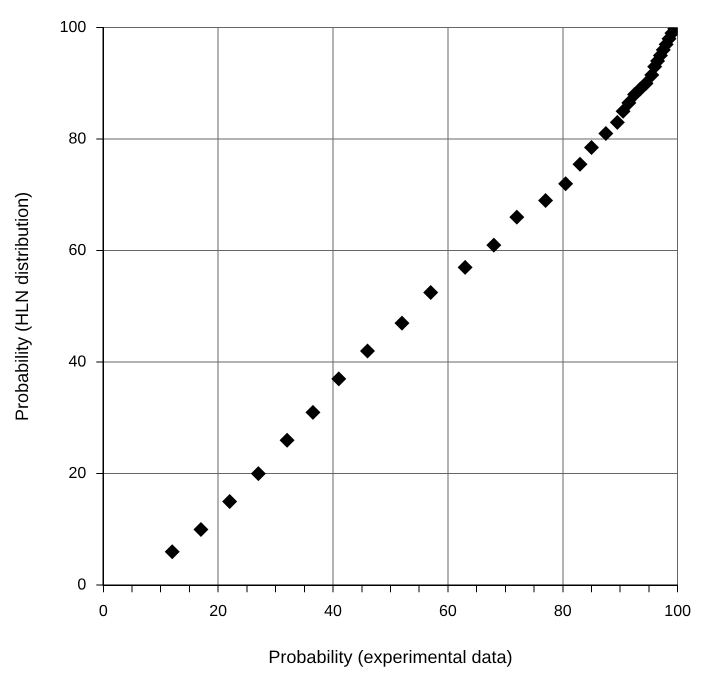 This screenshot has width=709, height=681. I want to click on y-tick-label: 80, so click(77, 139).